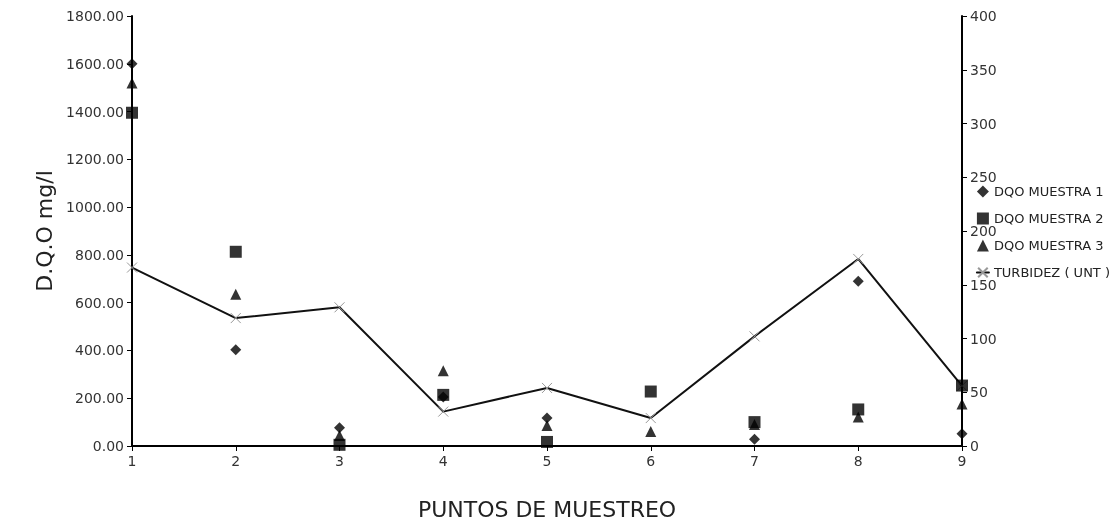 This screenshot has height=525, width=1120. Describe the element at coordinates (983, 338) in the screenshot. I see `y2-tick-label: 100` at that location.